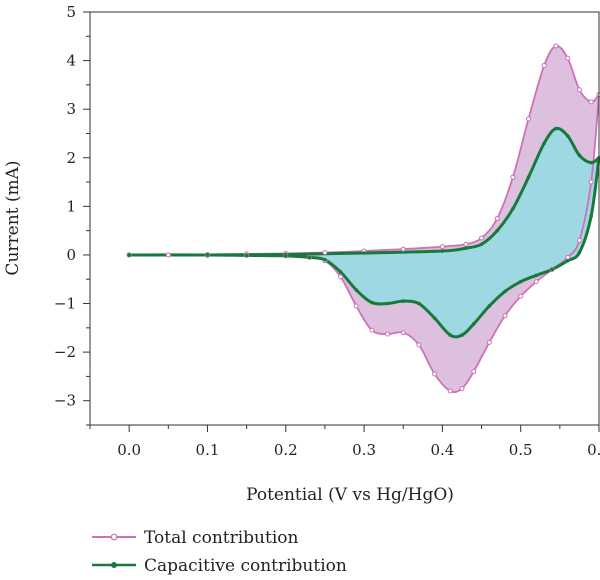 Image resolution: width=600 pixels, height=580 pixels. Describe the element at coordinates (13, 217) in the screenshot. I see `y-axis-title: Current (mA)` at that location.